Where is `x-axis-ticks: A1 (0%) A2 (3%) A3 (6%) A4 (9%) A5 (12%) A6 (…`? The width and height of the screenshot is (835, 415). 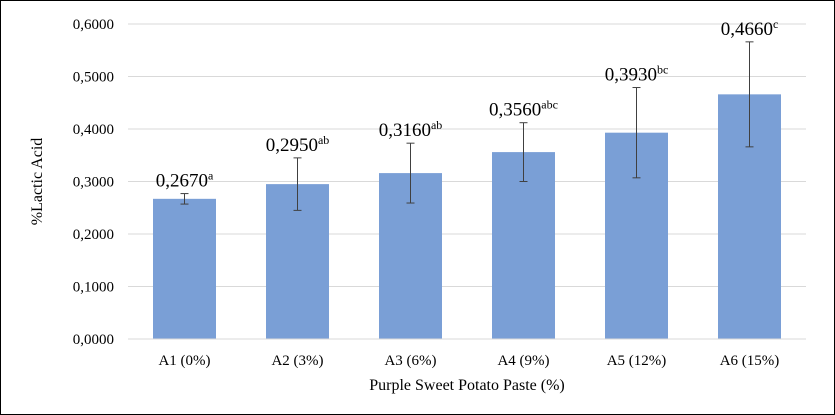
x-axis-ticks: A1 (0%) A2 (3%) A3 (6%) A4 (9%) A5 (12%) A6 (… is located at coordinates (468, 361).